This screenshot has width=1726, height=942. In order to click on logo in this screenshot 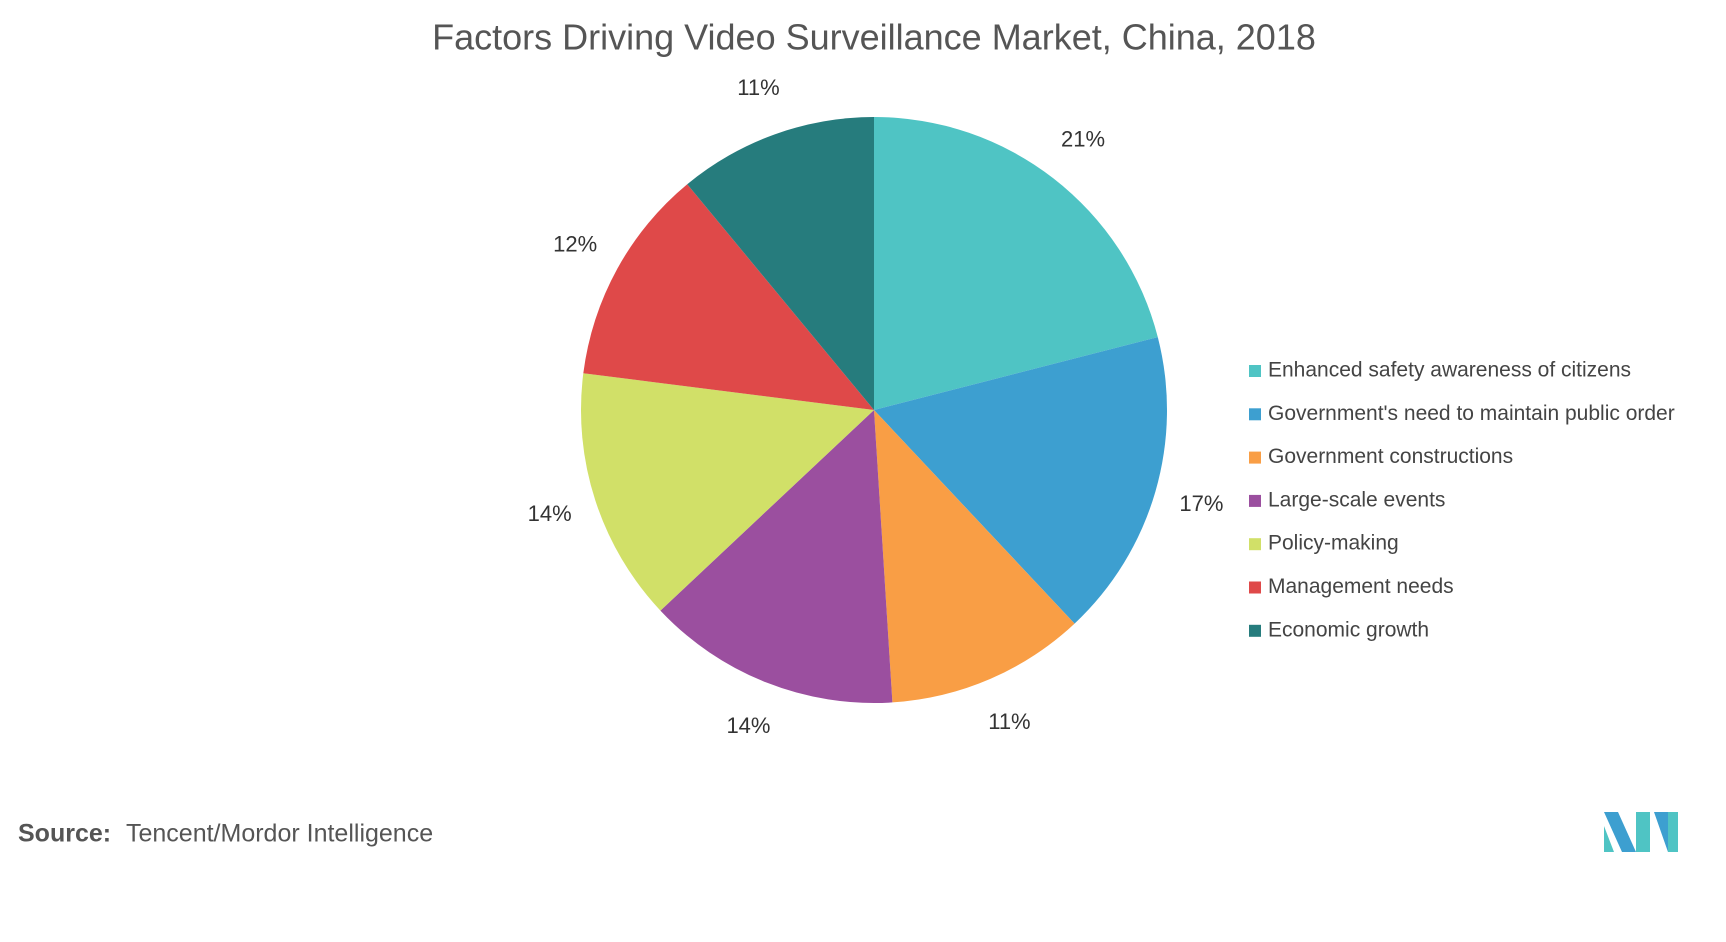, I will do `click(1641, 832)`.